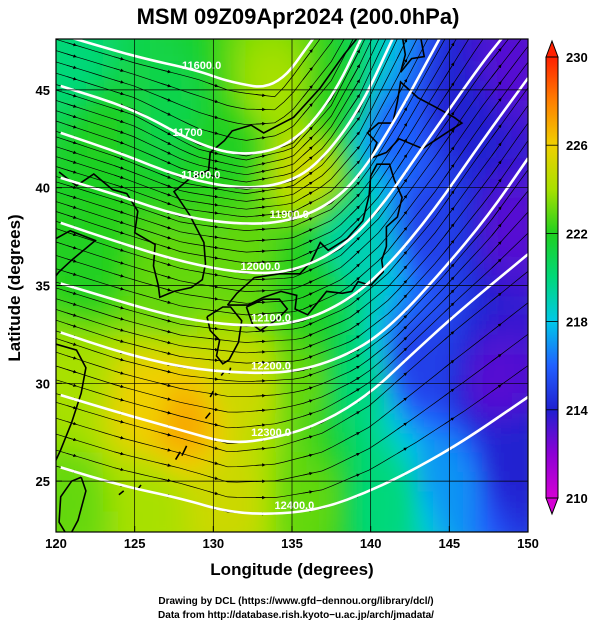  Describe the element at coordinates (577, 57) in the screenshot. I see `colorbar-tick-label: 230` at that location.